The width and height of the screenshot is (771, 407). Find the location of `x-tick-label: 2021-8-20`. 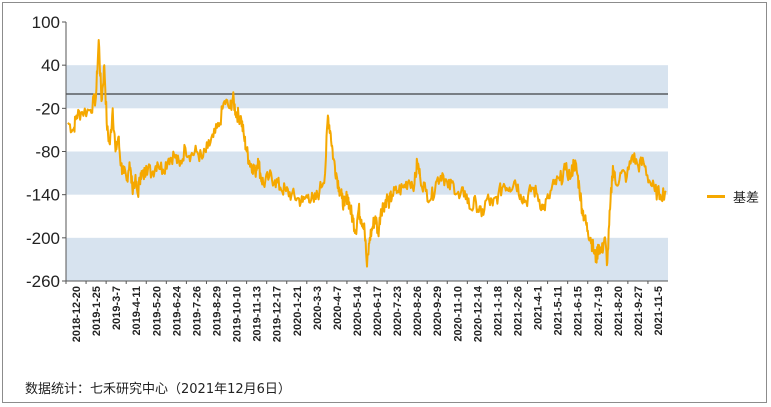

x-tick-label: 2021-8-20 is located at coordinates (619, 311).